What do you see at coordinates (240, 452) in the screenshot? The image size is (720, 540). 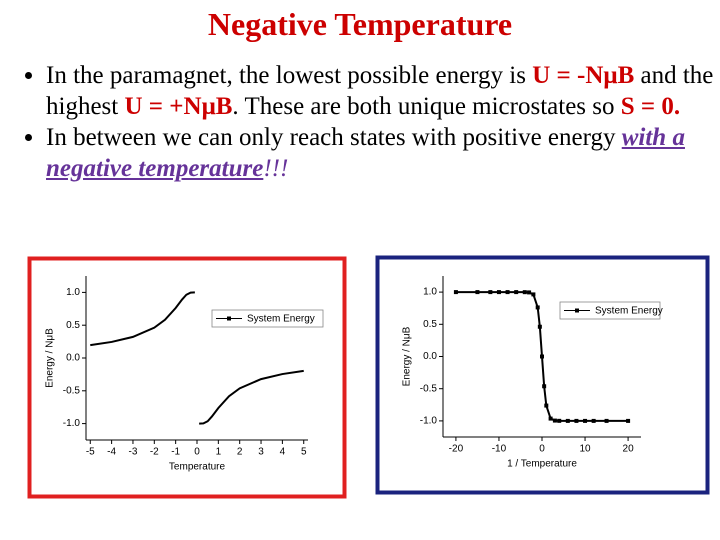 I see `x-tick-label: 2` at bounding box center [240, 452].